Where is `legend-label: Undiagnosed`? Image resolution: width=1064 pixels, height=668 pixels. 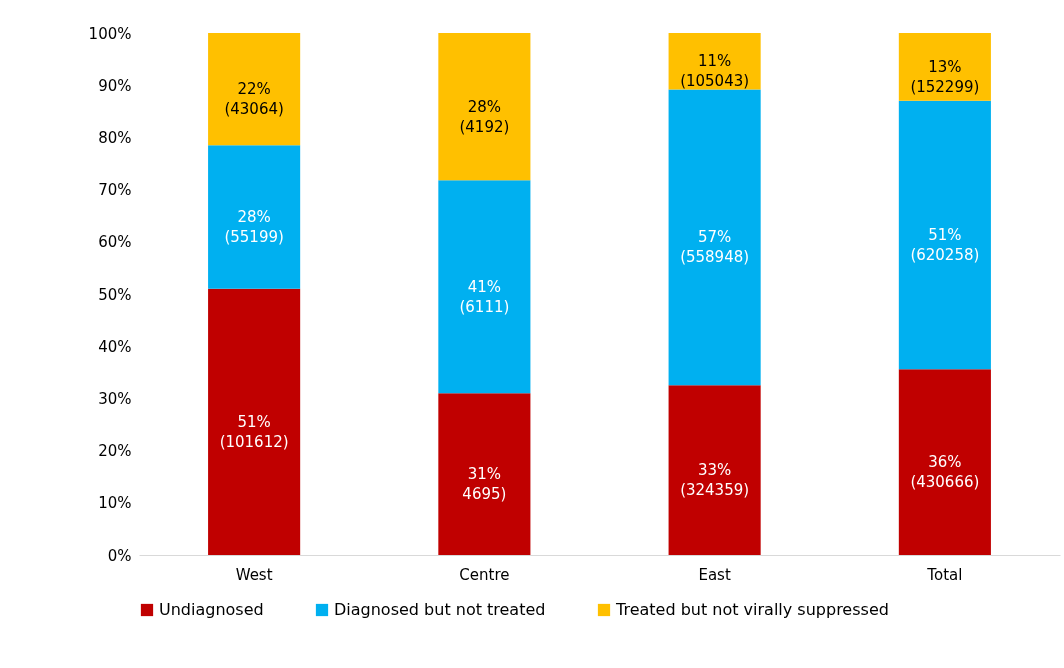 legend-label: Undiagnosed is located at coordinates (211, 609).